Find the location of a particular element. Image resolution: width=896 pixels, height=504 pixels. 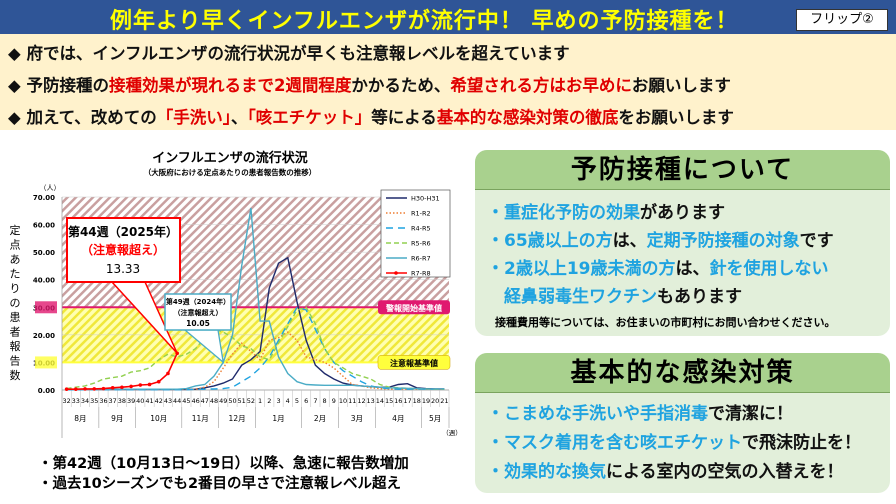

panel-item-text: があります is located at coordinates (682, 213).